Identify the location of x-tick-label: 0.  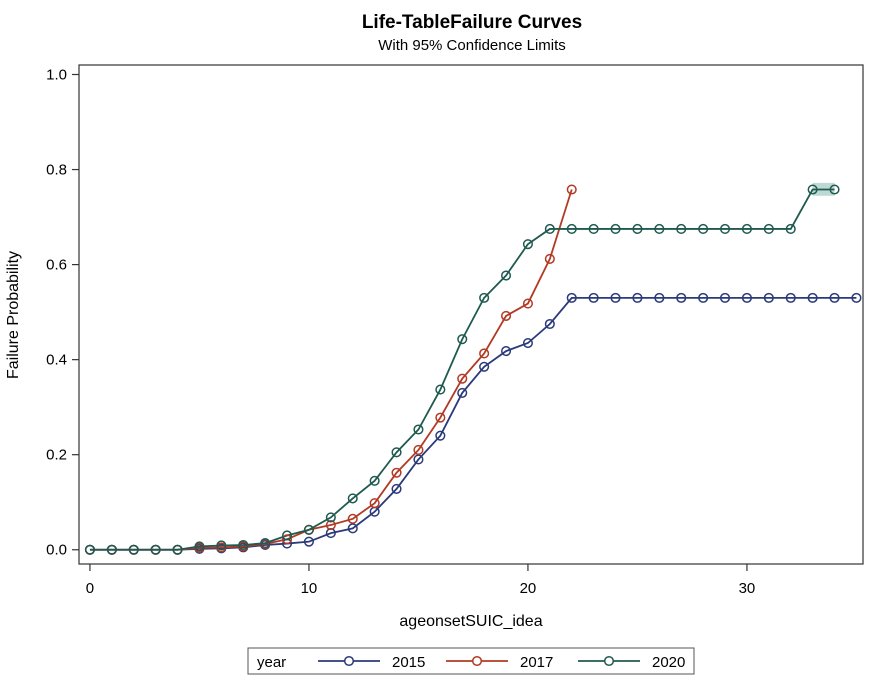
(90, 588).